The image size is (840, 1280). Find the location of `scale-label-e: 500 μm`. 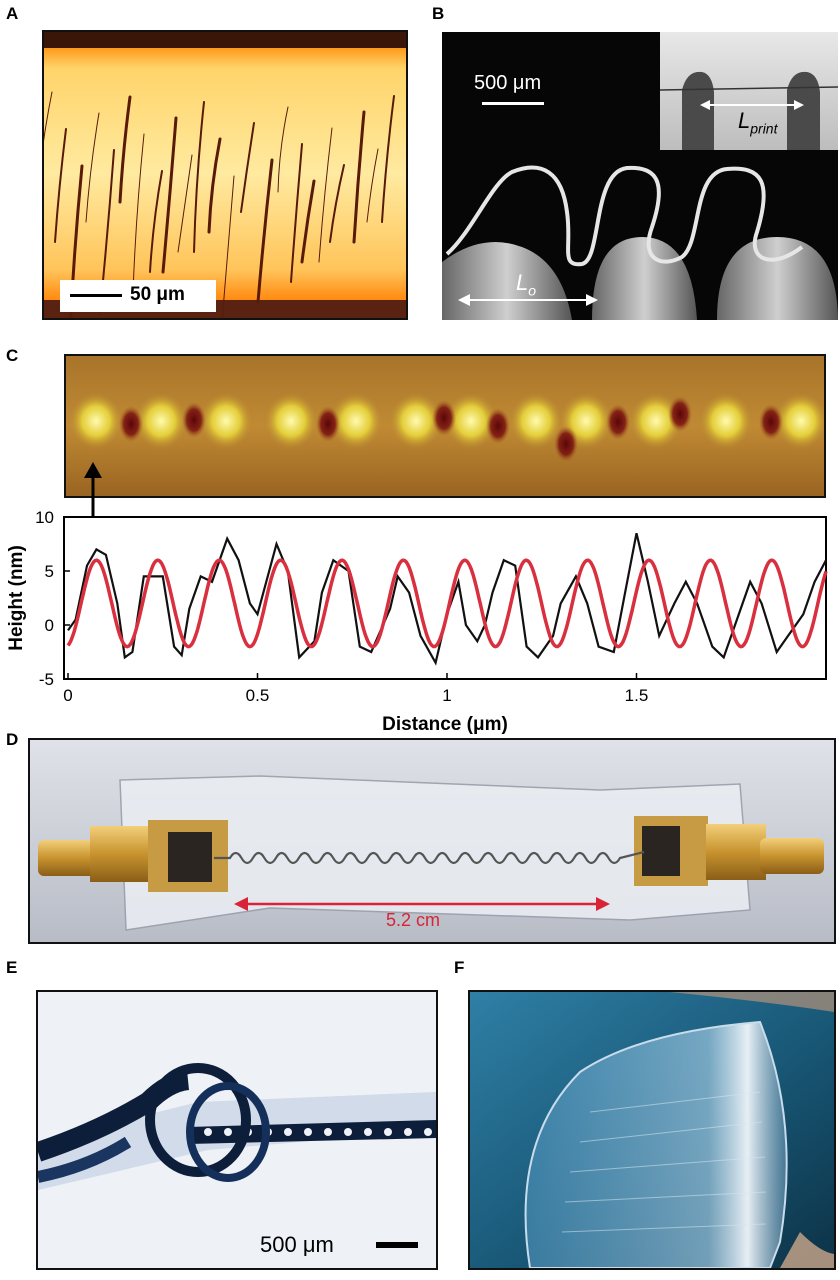

scale-label-e: 500 μm is located at coordinates (297, 1244).